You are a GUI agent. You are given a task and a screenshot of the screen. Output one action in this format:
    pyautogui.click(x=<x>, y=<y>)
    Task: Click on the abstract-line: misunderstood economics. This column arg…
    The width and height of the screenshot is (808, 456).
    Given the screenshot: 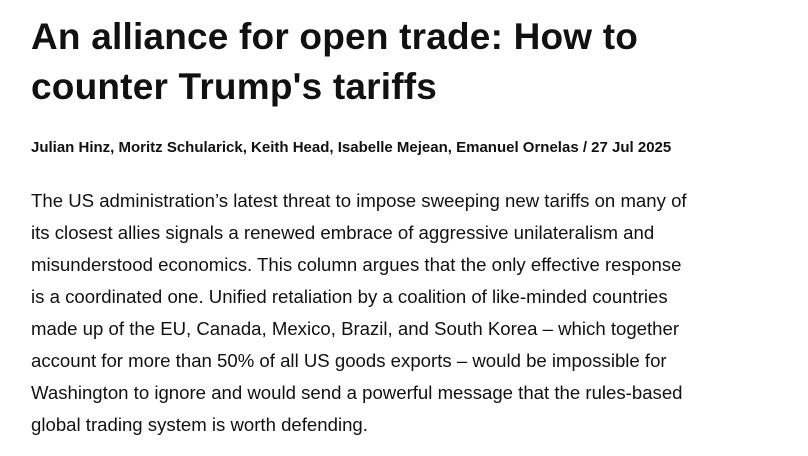 What is the action you would take?
    pyautogui.click(x=356, y=264)
    